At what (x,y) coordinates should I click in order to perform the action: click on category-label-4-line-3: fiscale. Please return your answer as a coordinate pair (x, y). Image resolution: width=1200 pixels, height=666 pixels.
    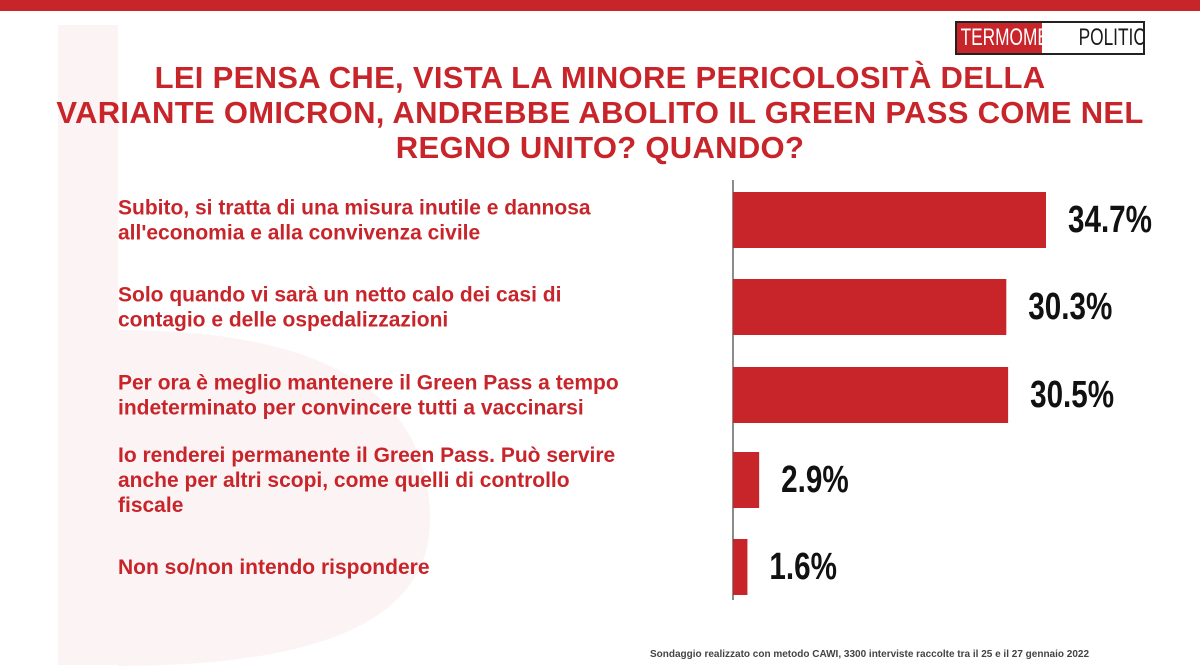
    Looking at the image, I should click on (150, 505).